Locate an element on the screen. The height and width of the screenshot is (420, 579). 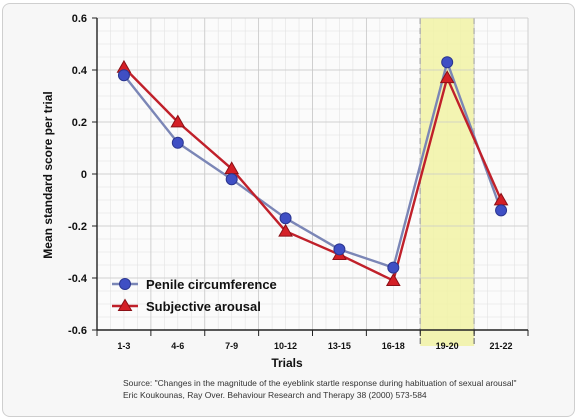
legend-label-subjective: Subjective arousal is located at coordinates (203, 306).